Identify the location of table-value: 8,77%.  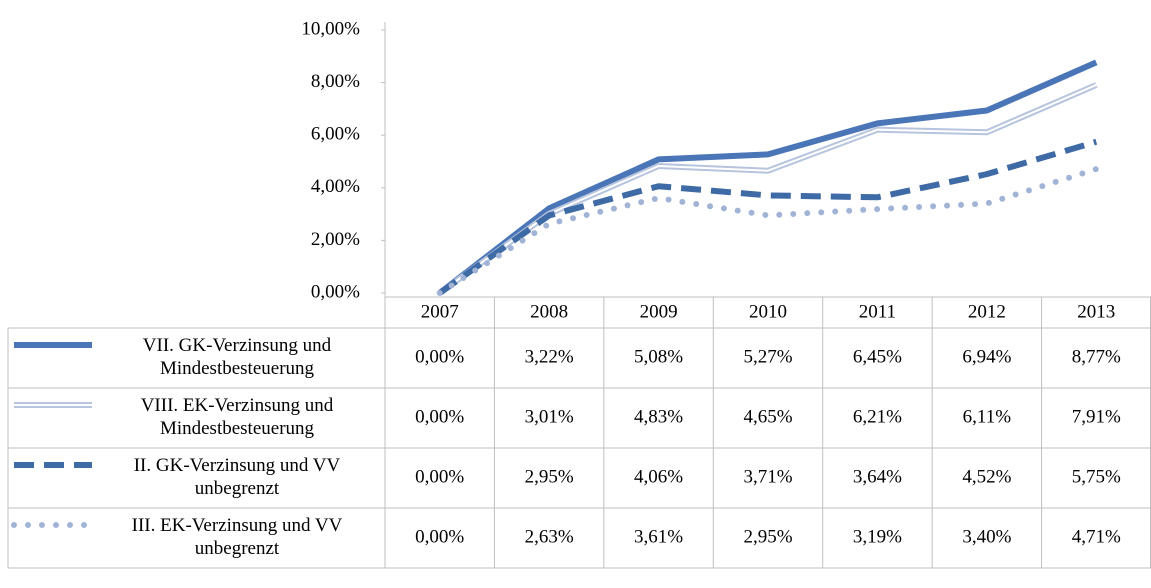
(1096, 356).